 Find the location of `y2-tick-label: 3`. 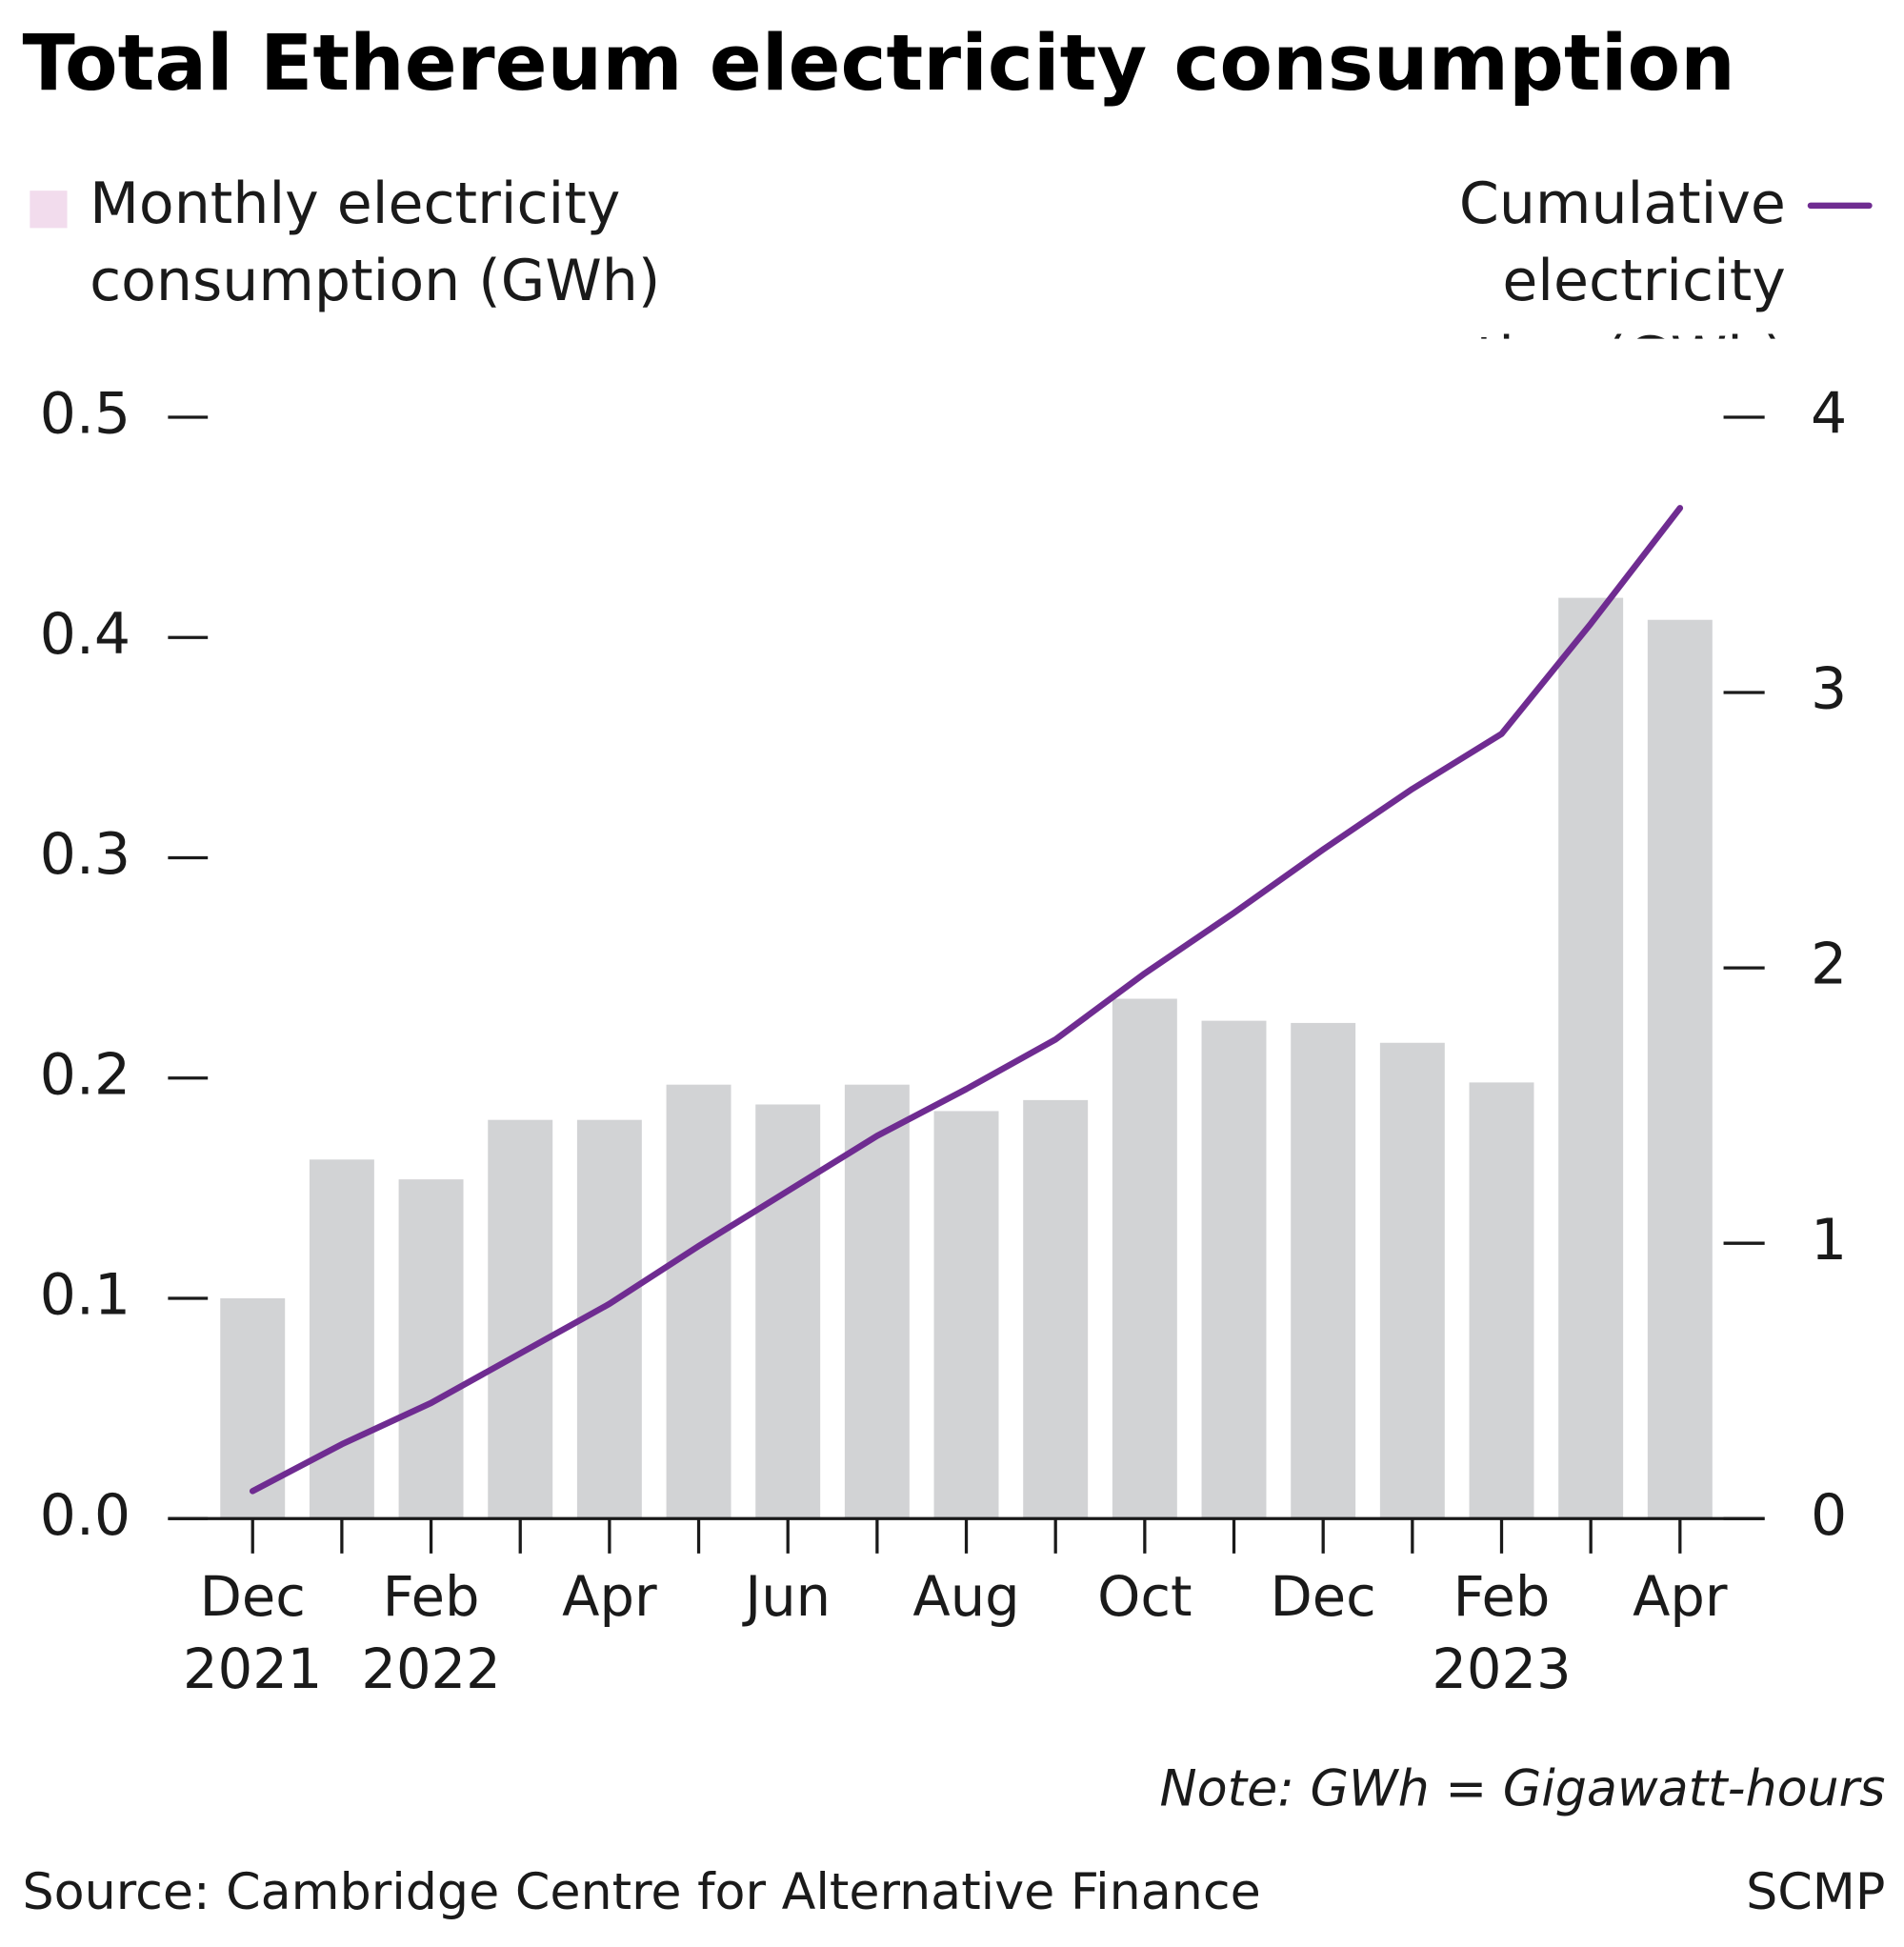

y2-tick-label: 3 is located at coordinates (1829, 689).